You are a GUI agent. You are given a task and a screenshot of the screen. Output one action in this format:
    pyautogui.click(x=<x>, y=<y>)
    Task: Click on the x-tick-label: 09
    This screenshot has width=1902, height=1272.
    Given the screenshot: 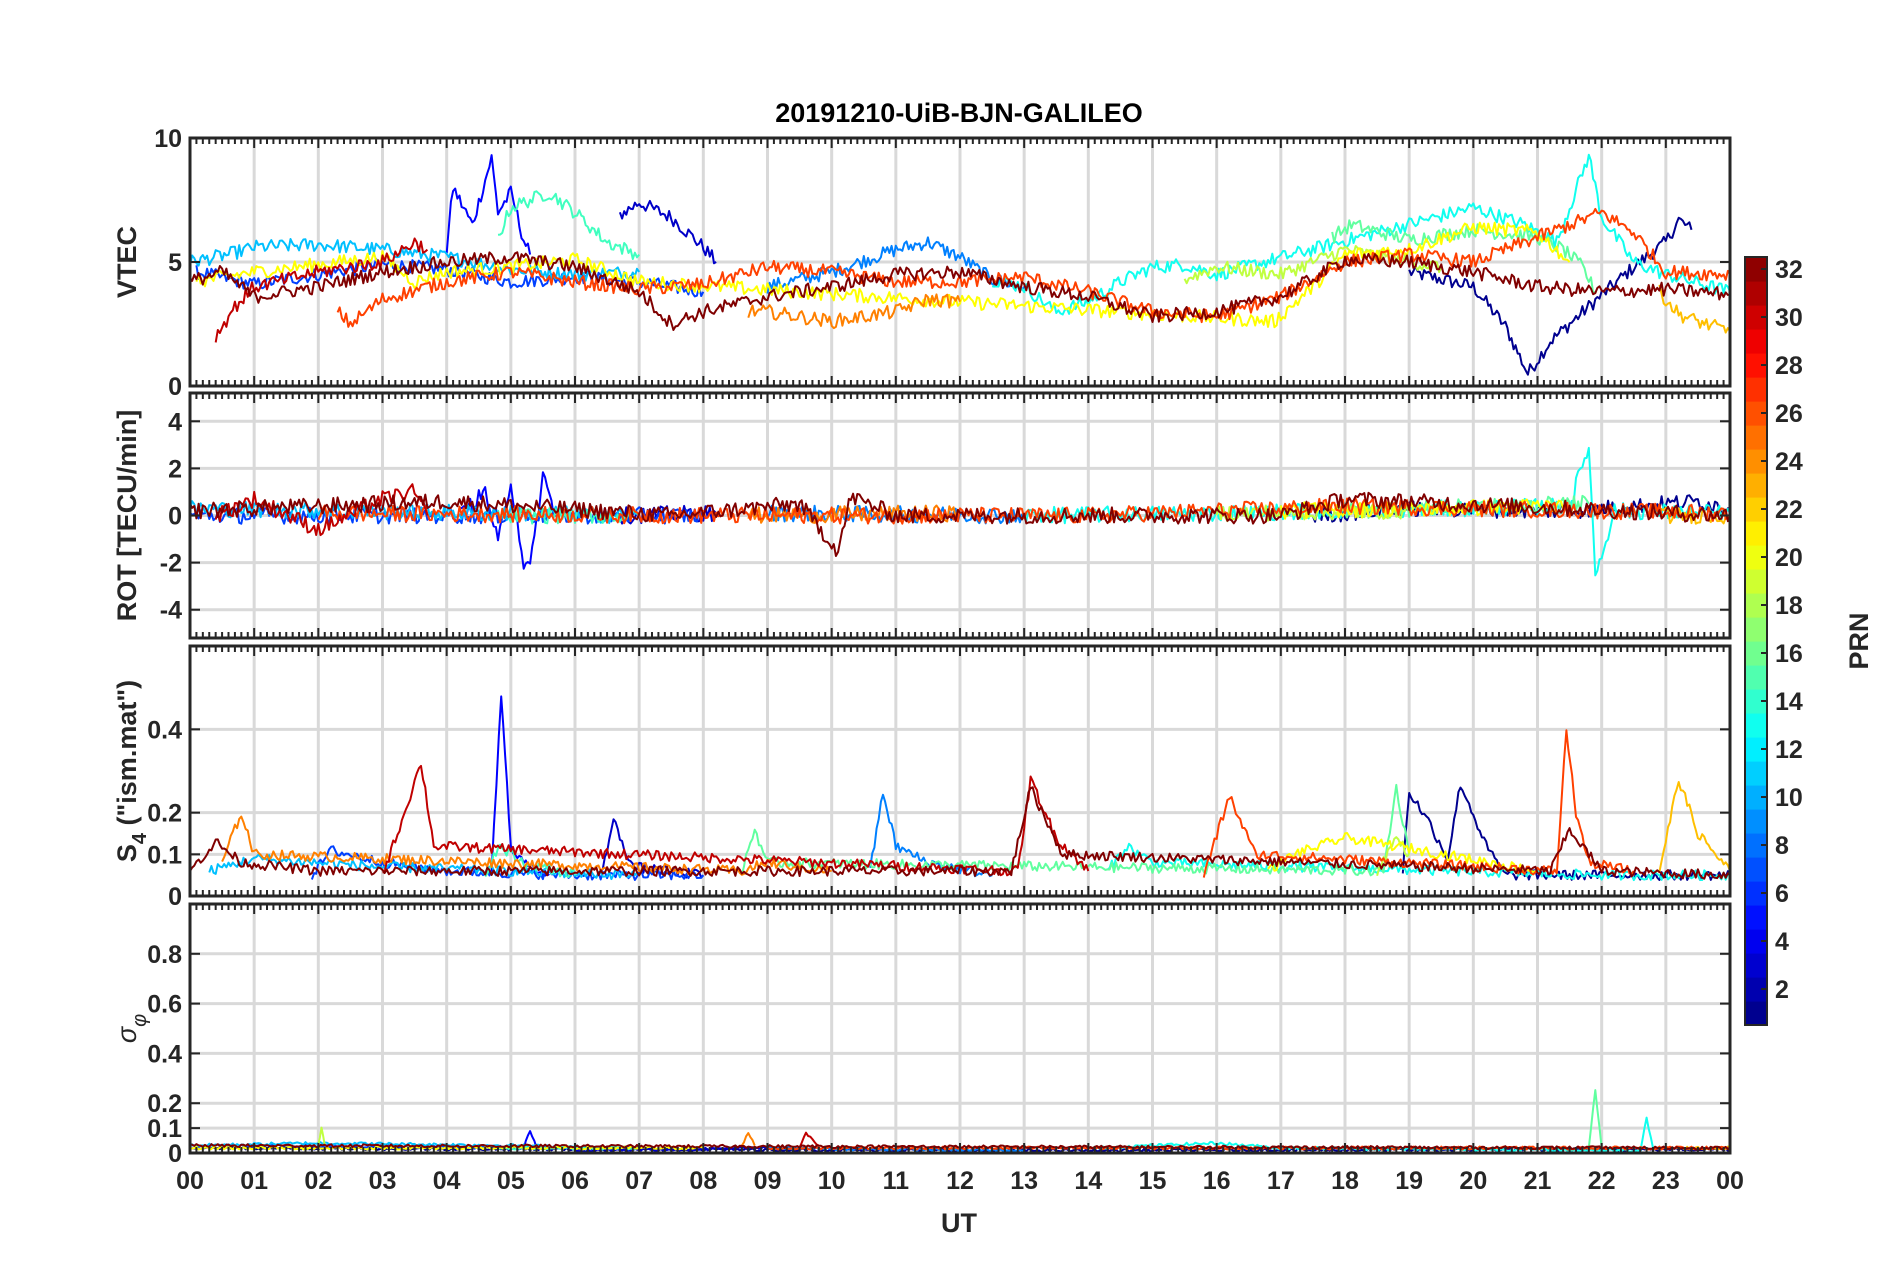 What is the action you would take?
    pyautogui.click(x=768, y=1181)
    